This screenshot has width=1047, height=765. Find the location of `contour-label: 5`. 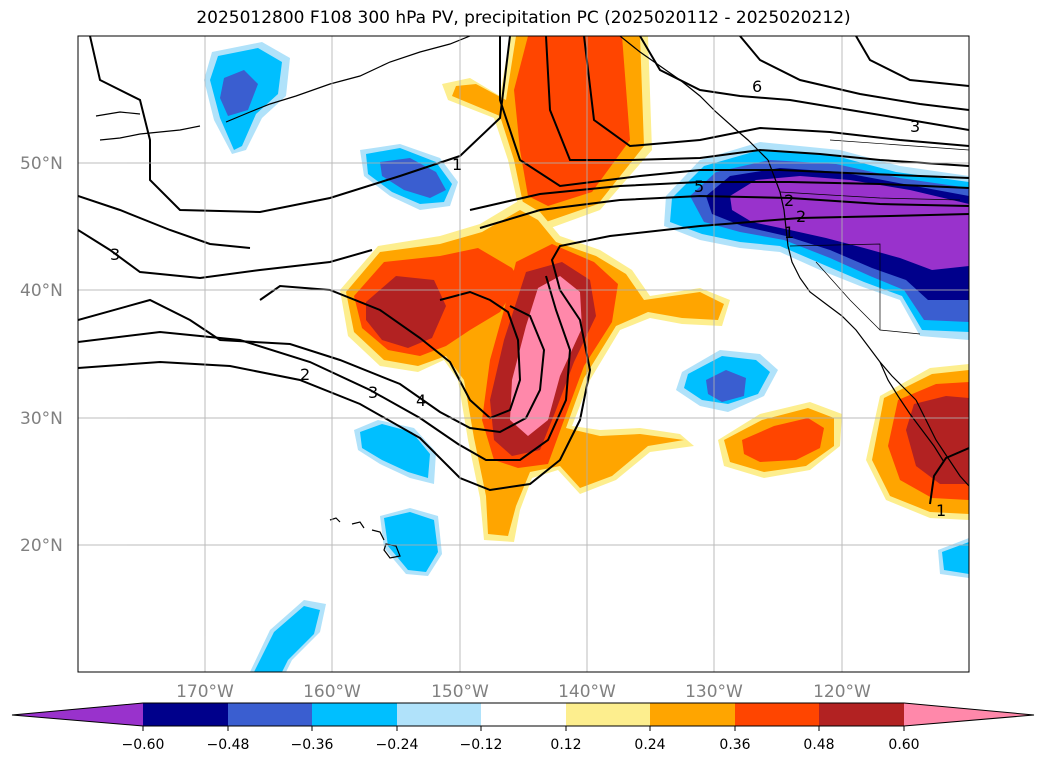

contour-label: 5 is located at coordinates (699, 186).